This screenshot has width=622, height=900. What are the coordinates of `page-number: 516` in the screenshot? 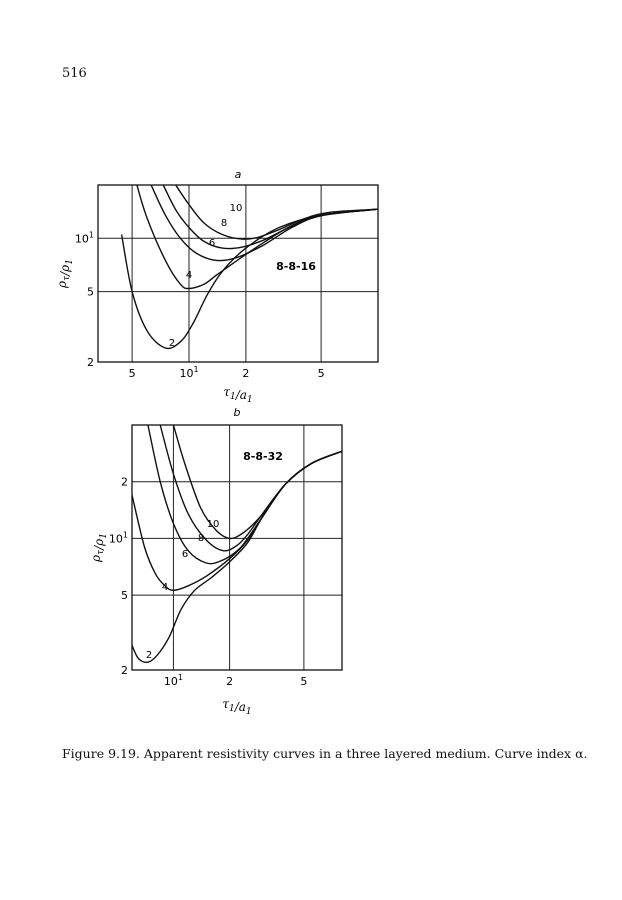 It's located at (74, 73).